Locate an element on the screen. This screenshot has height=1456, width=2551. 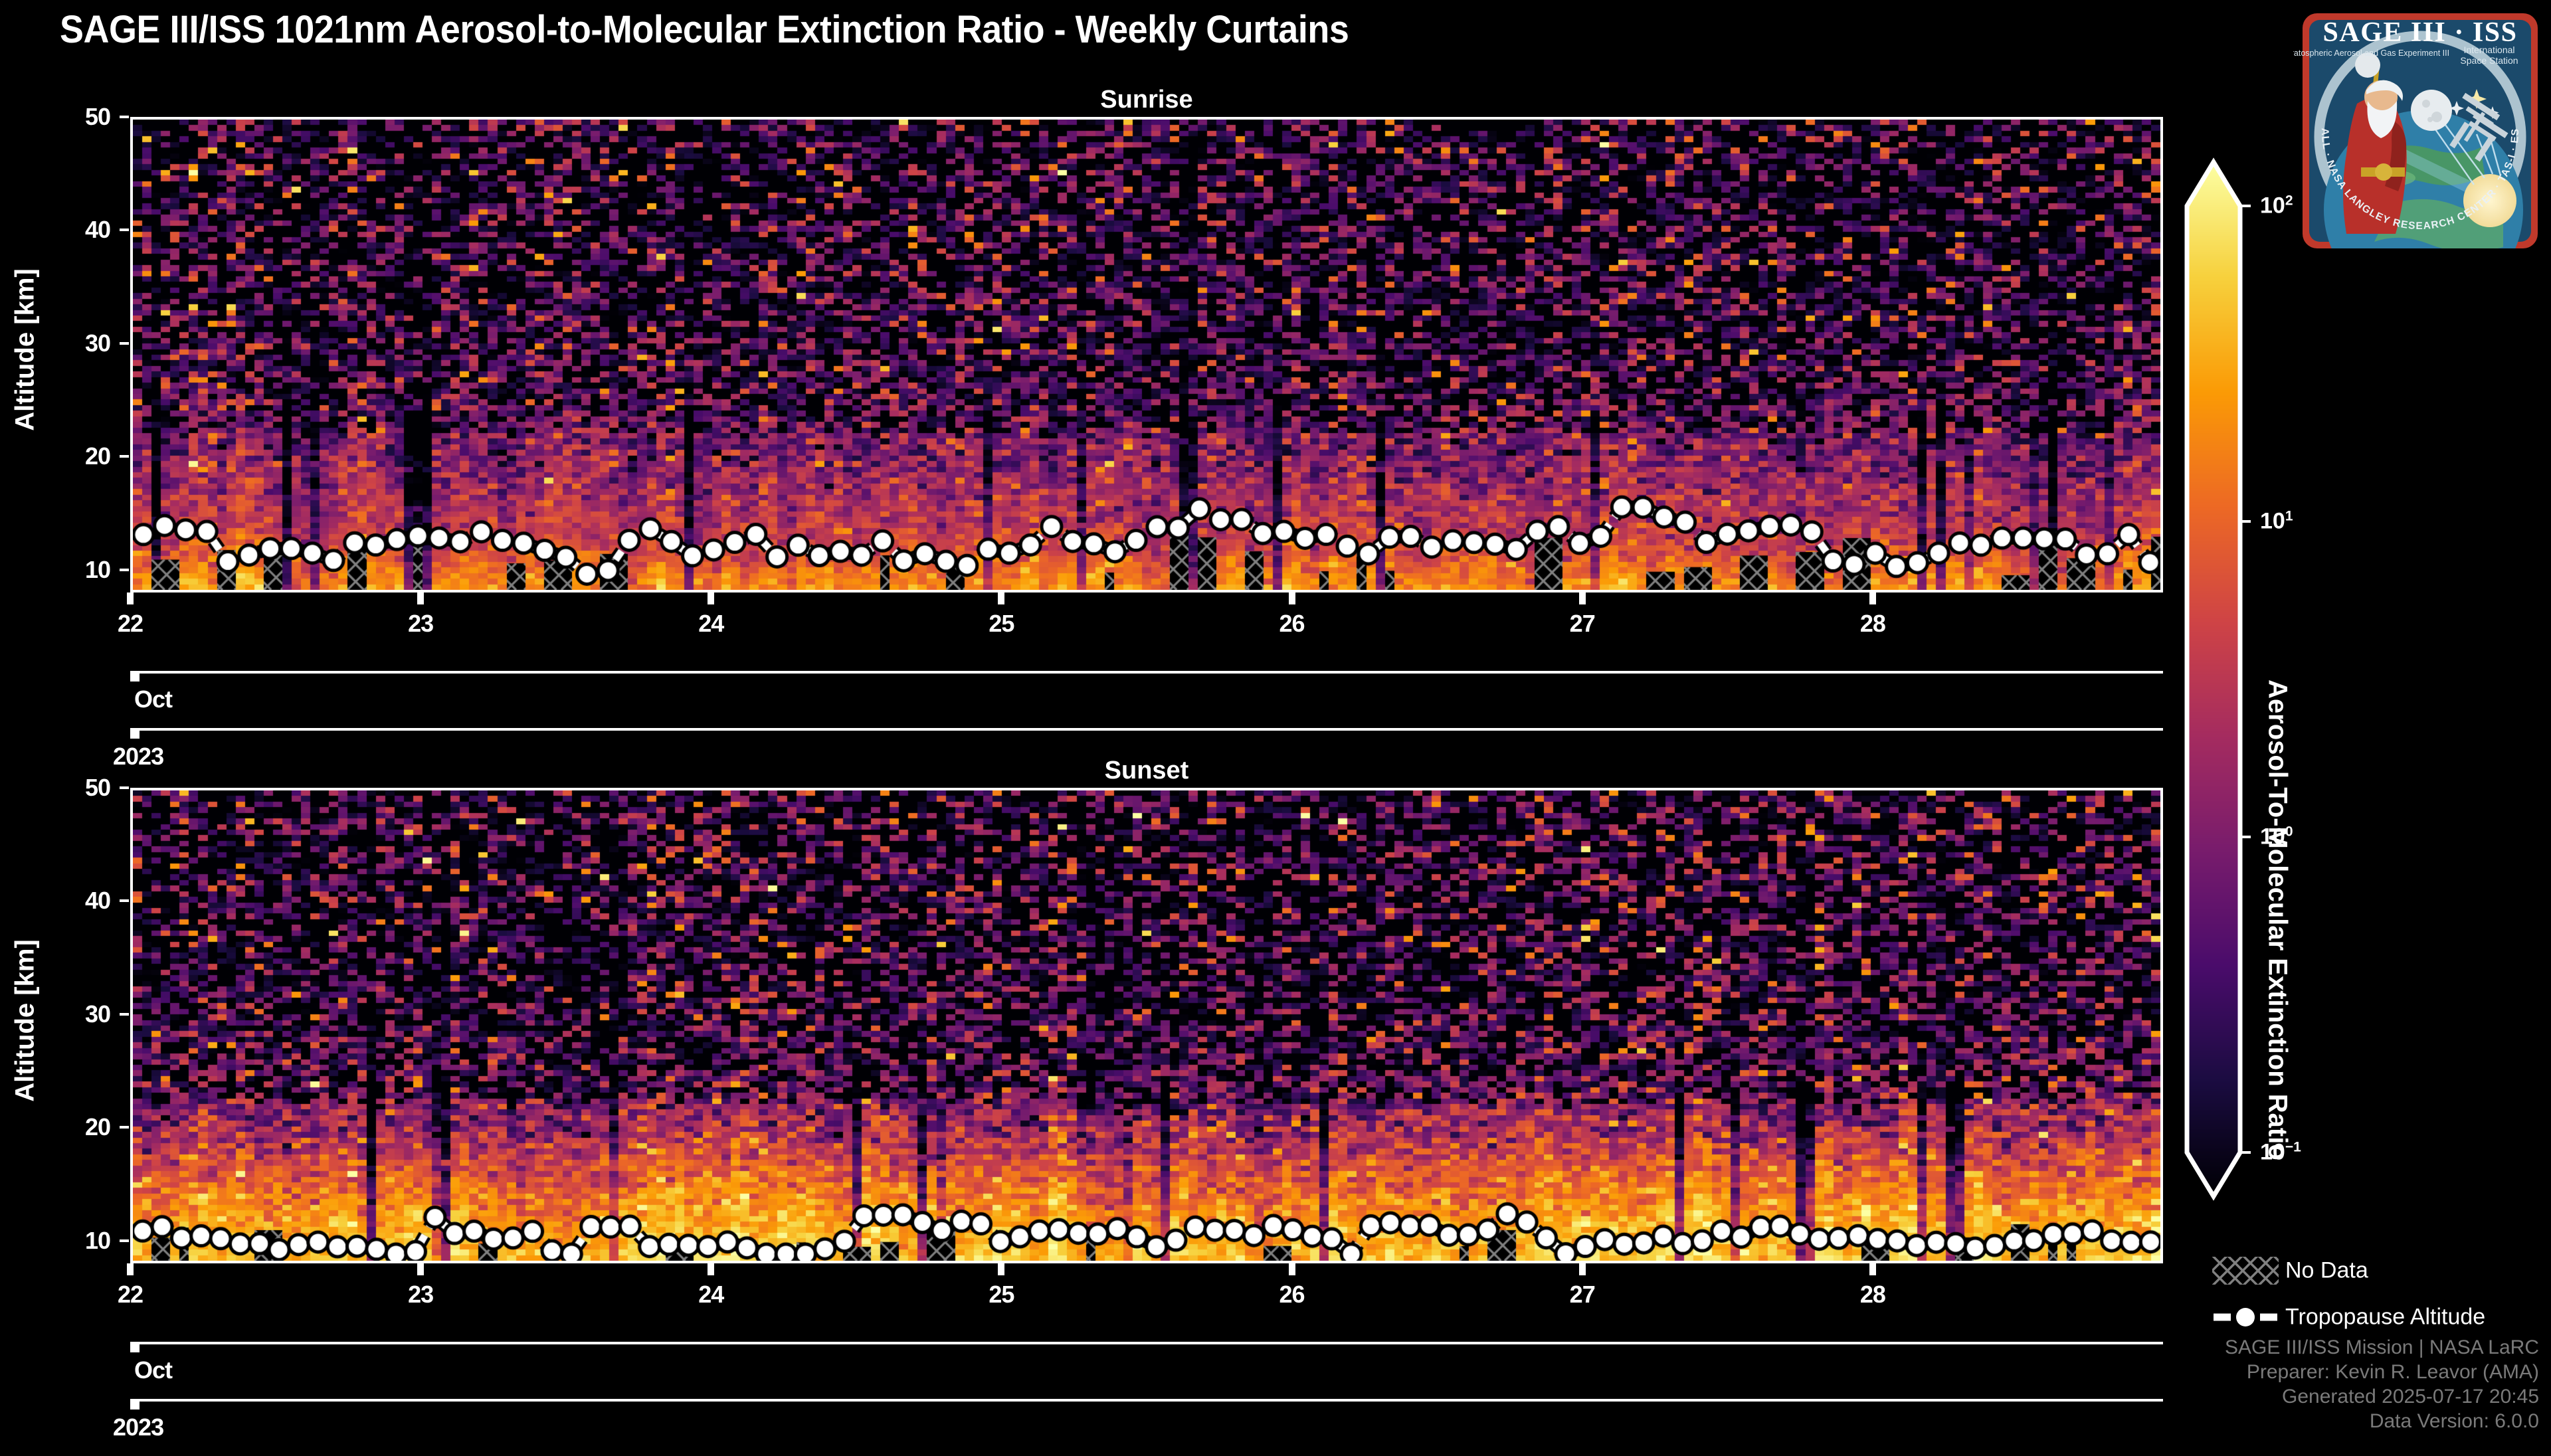
colorbar-tick-label: 10² is located at coordinates (2276, 206).